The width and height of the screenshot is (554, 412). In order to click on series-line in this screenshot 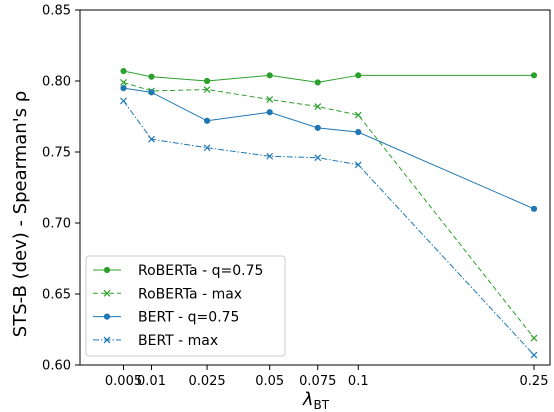, I will do `click(328, 76)`.